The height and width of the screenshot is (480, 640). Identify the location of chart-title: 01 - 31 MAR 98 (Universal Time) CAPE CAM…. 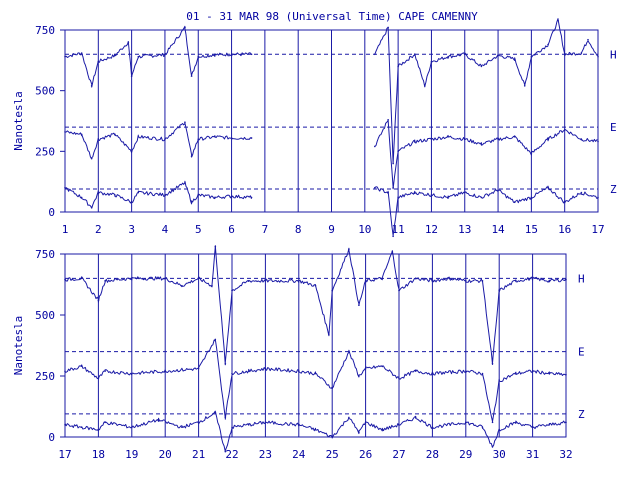
(332, 16).